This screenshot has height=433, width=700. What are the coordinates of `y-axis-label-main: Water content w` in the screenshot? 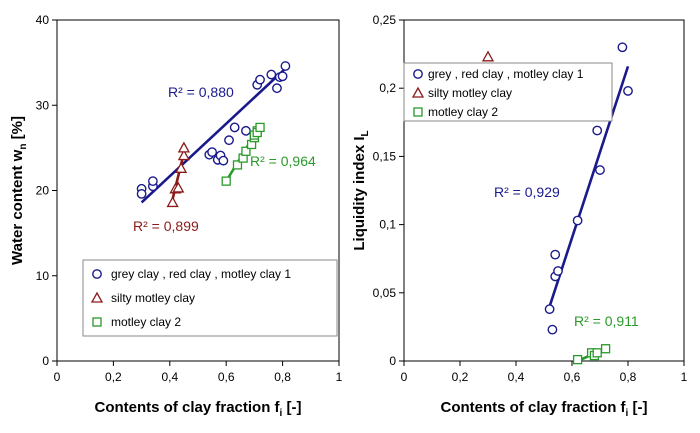 It's located at (17, 207).